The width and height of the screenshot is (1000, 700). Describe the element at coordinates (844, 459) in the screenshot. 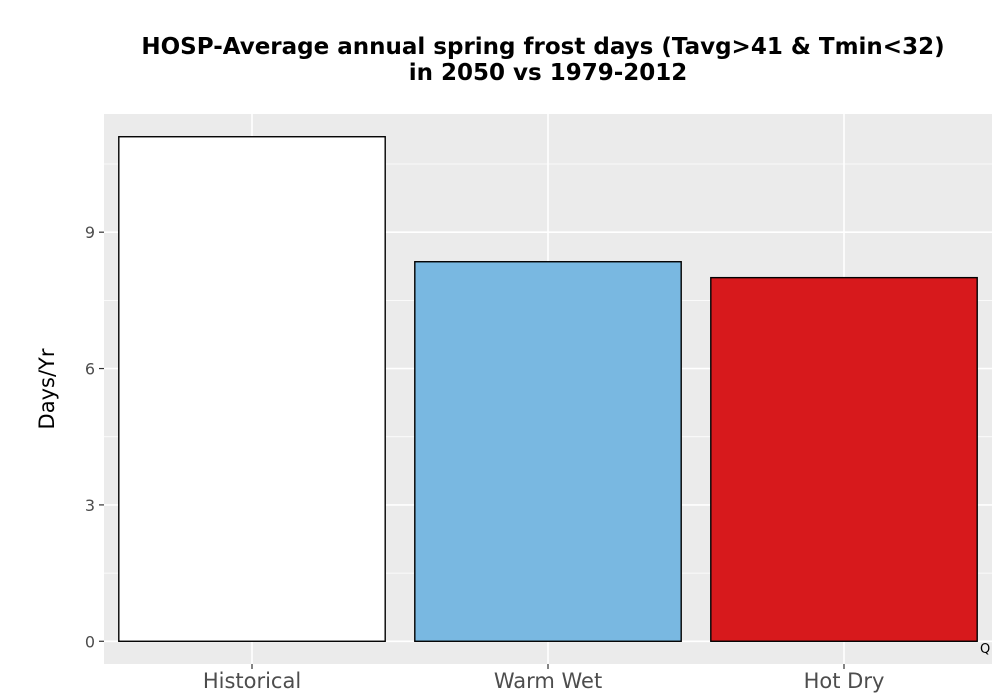

I see `bar-hot-dry` at that location.